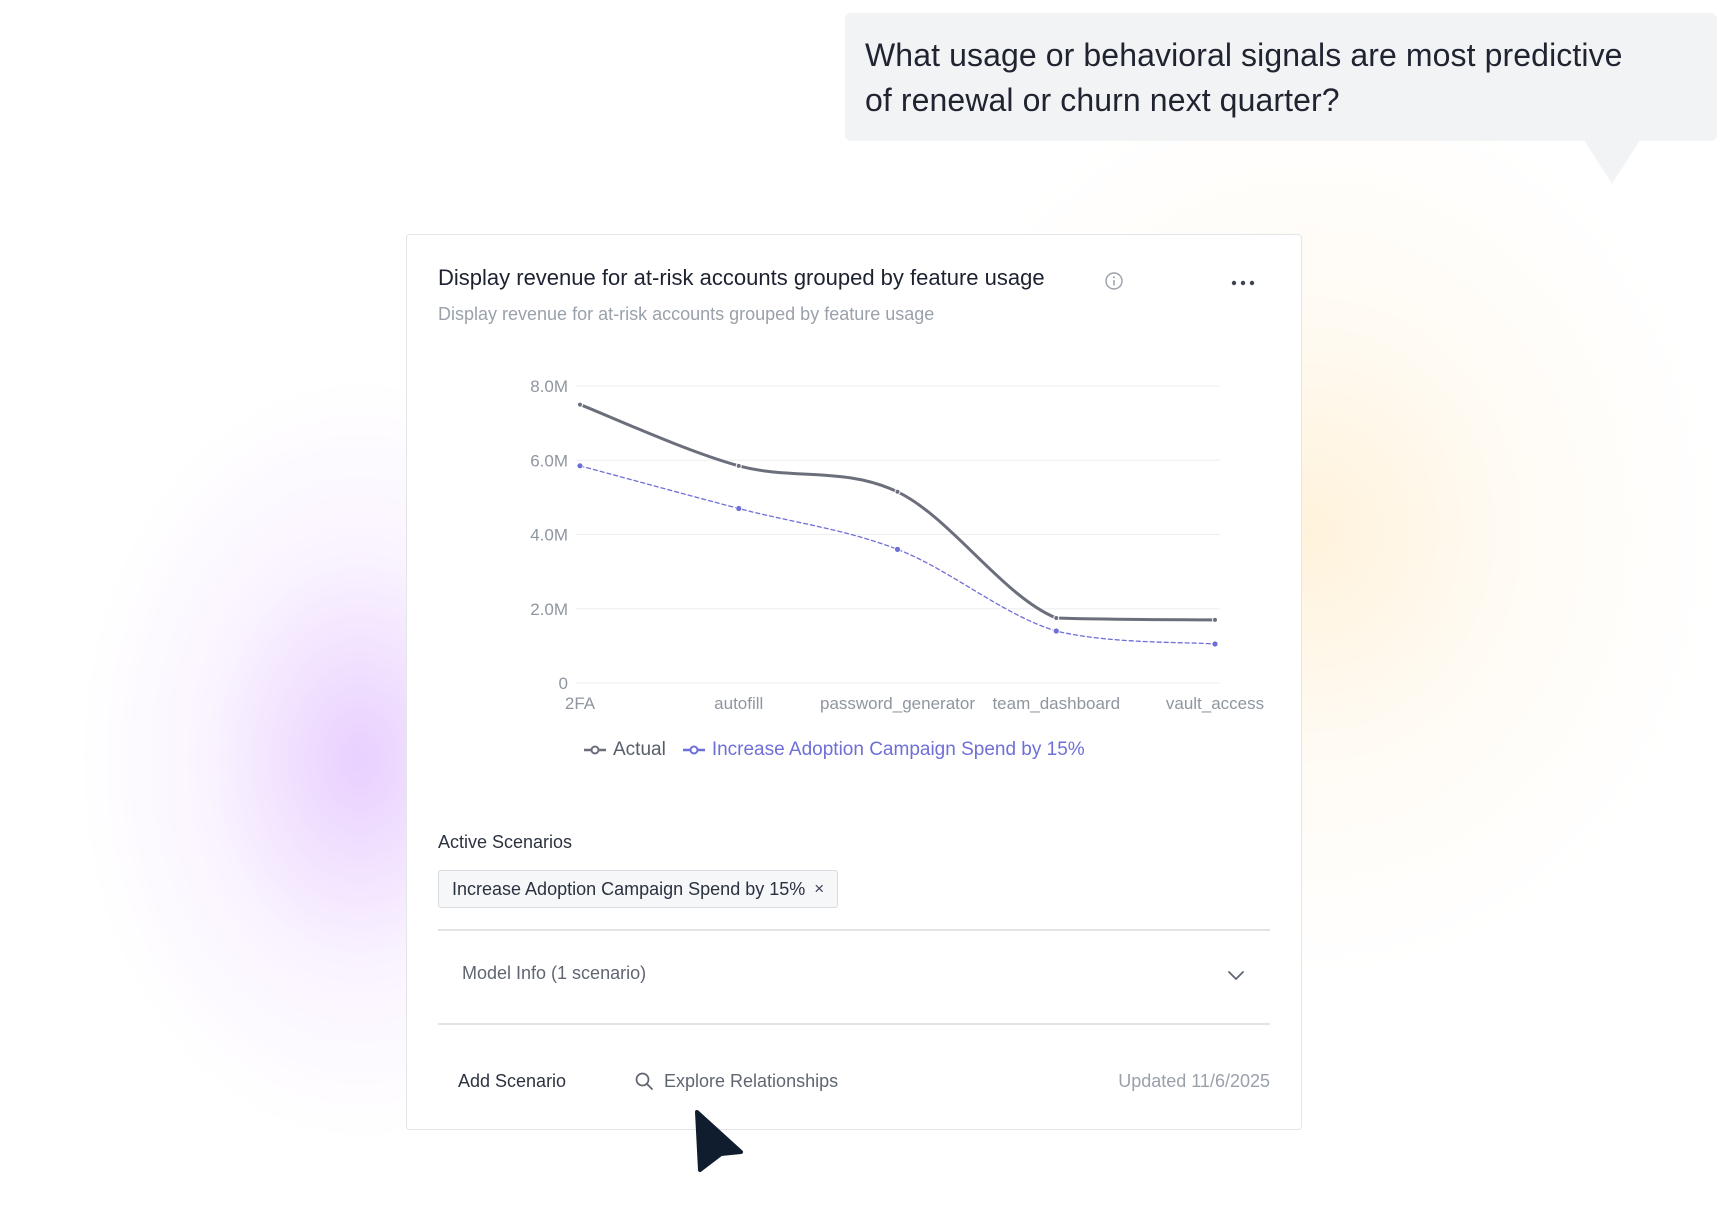 This screenshot has width=1729, height=1206. I want to click on legend-label-scenario: Increase Adoption Campaign Spend by 15%, so click(898, 749).